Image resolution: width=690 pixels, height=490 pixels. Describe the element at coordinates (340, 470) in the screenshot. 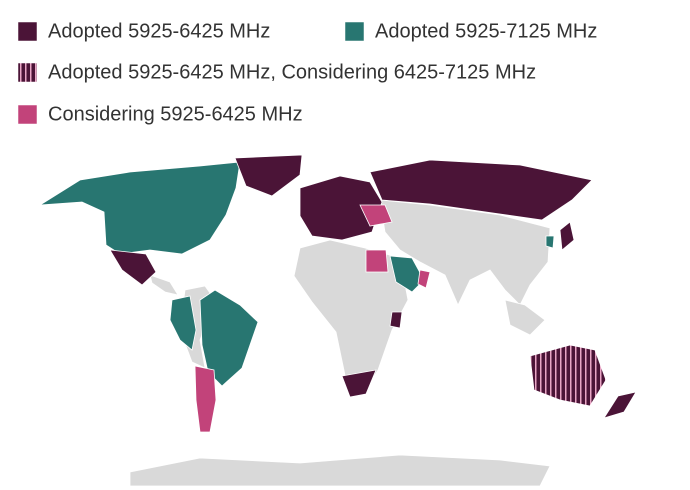

I see `antarctica` at that location.